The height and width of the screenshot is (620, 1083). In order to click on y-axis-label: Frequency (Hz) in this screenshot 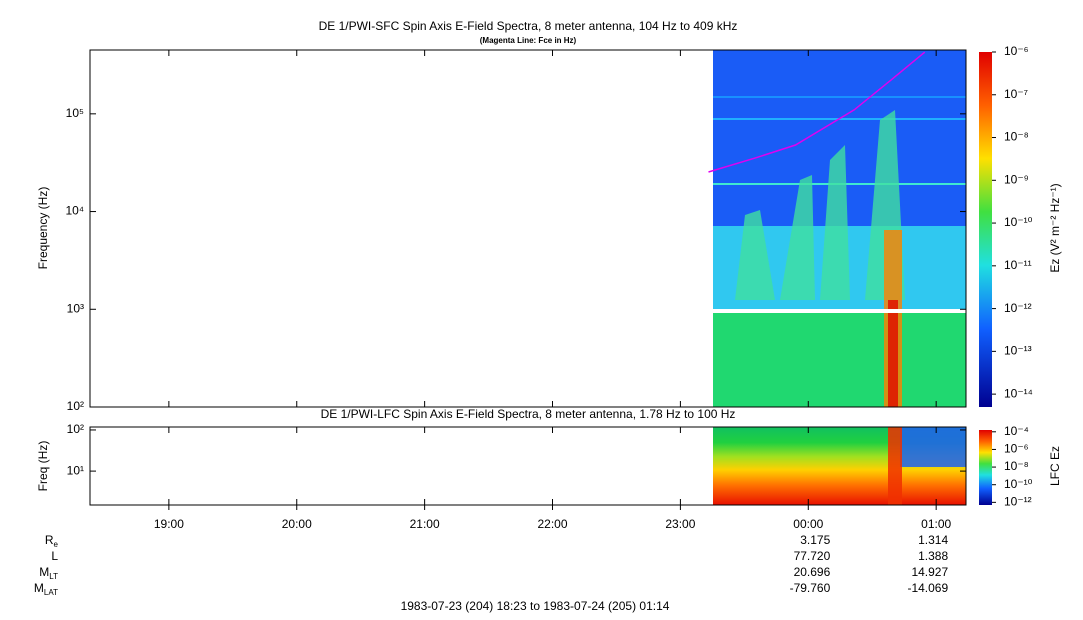, I will do `click(43, 228)`.